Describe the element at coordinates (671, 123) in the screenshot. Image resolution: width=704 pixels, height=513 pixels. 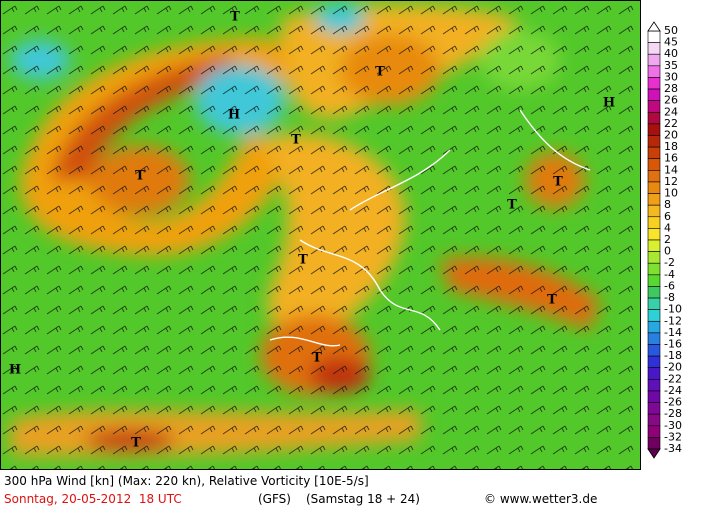
I see `colorbar-label: 22` at that location.